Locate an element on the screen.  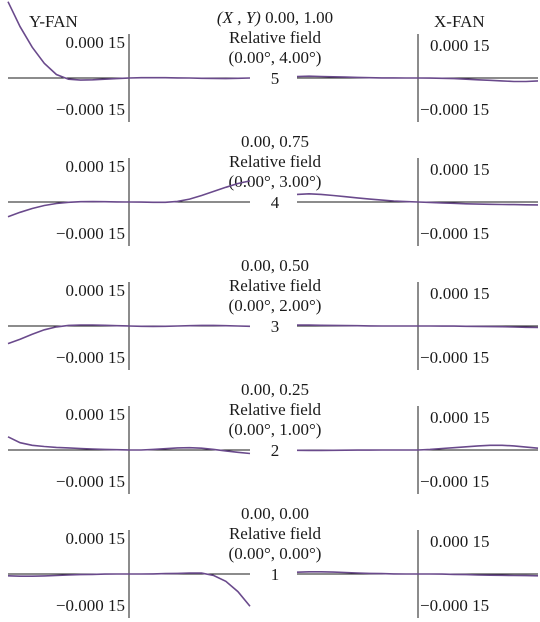
x-fan-title: X-FAN is located at coordinates (459, 21).